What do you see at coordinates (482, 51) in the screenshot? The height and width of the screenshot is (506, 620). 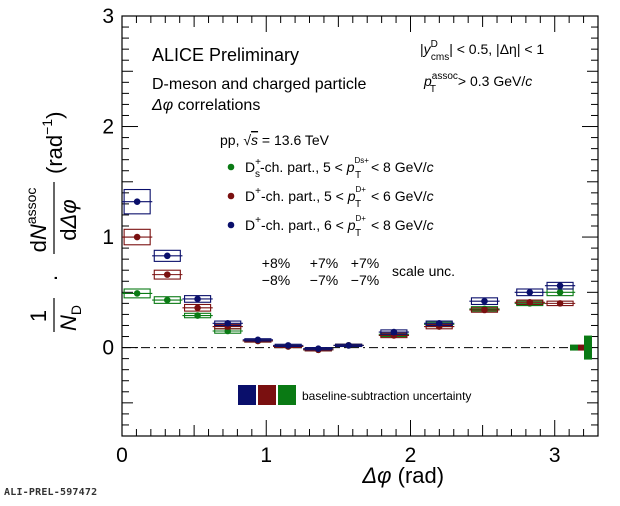 I see `cut-rapidity: |yD cms| < 0.5, |Δη| < 1` at bounding box center [482, 51].